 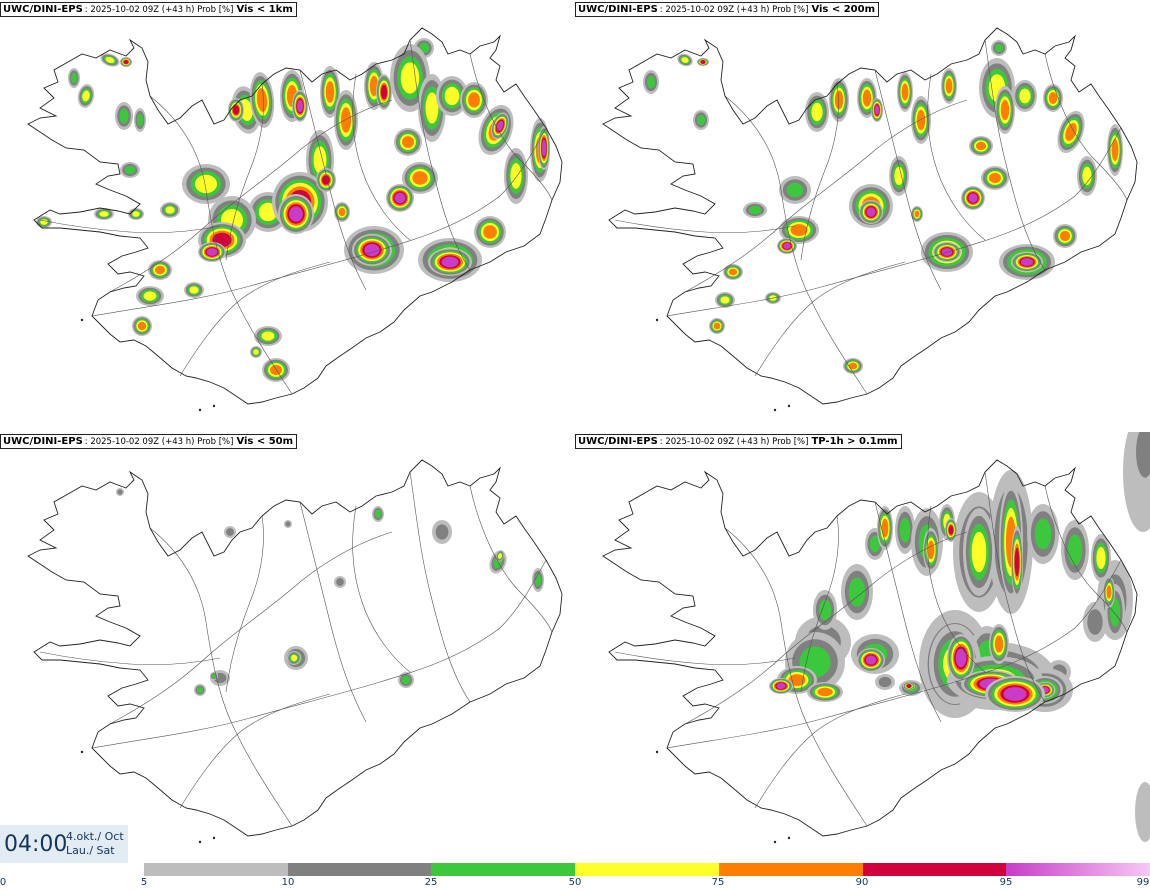 I want to click on colorbar-tick-label: 75, so click(x=718, y=882).